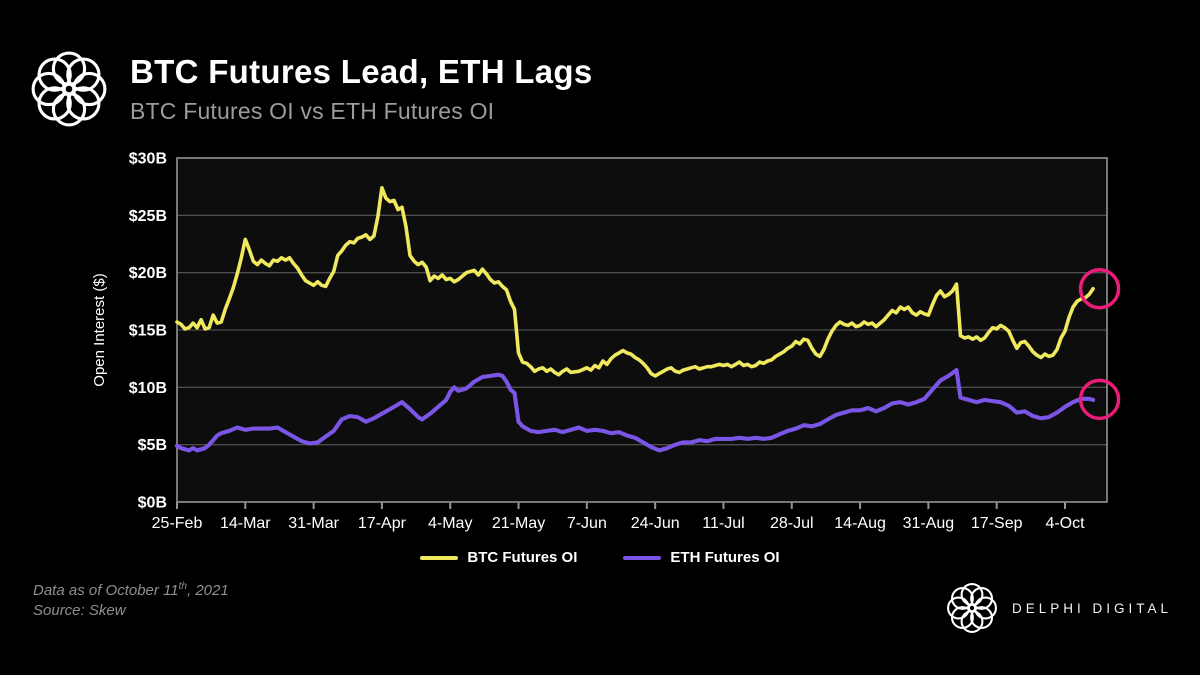 The width and height of the screenshot is (1200, 675). Describe the element at coordinates (860, 523) in the screenshot. I see `x-tick-label: 14-Aug` at that location.